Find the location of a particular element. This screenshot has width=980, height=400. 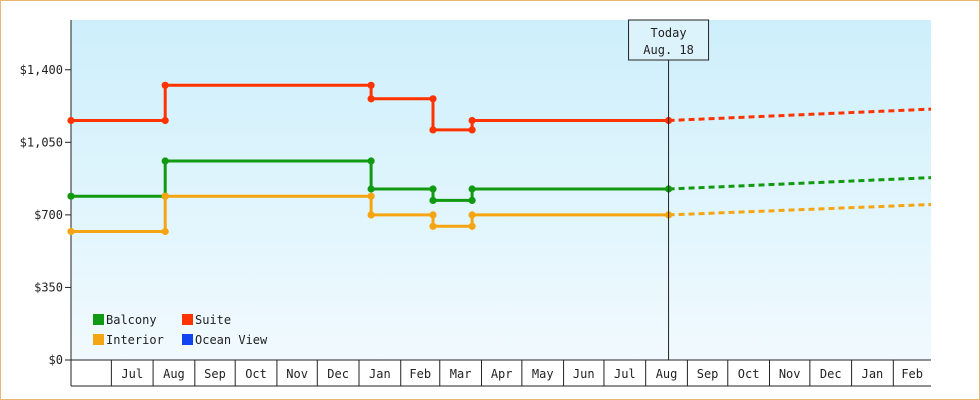

today-label: Today is located at coordinates (668, 33).